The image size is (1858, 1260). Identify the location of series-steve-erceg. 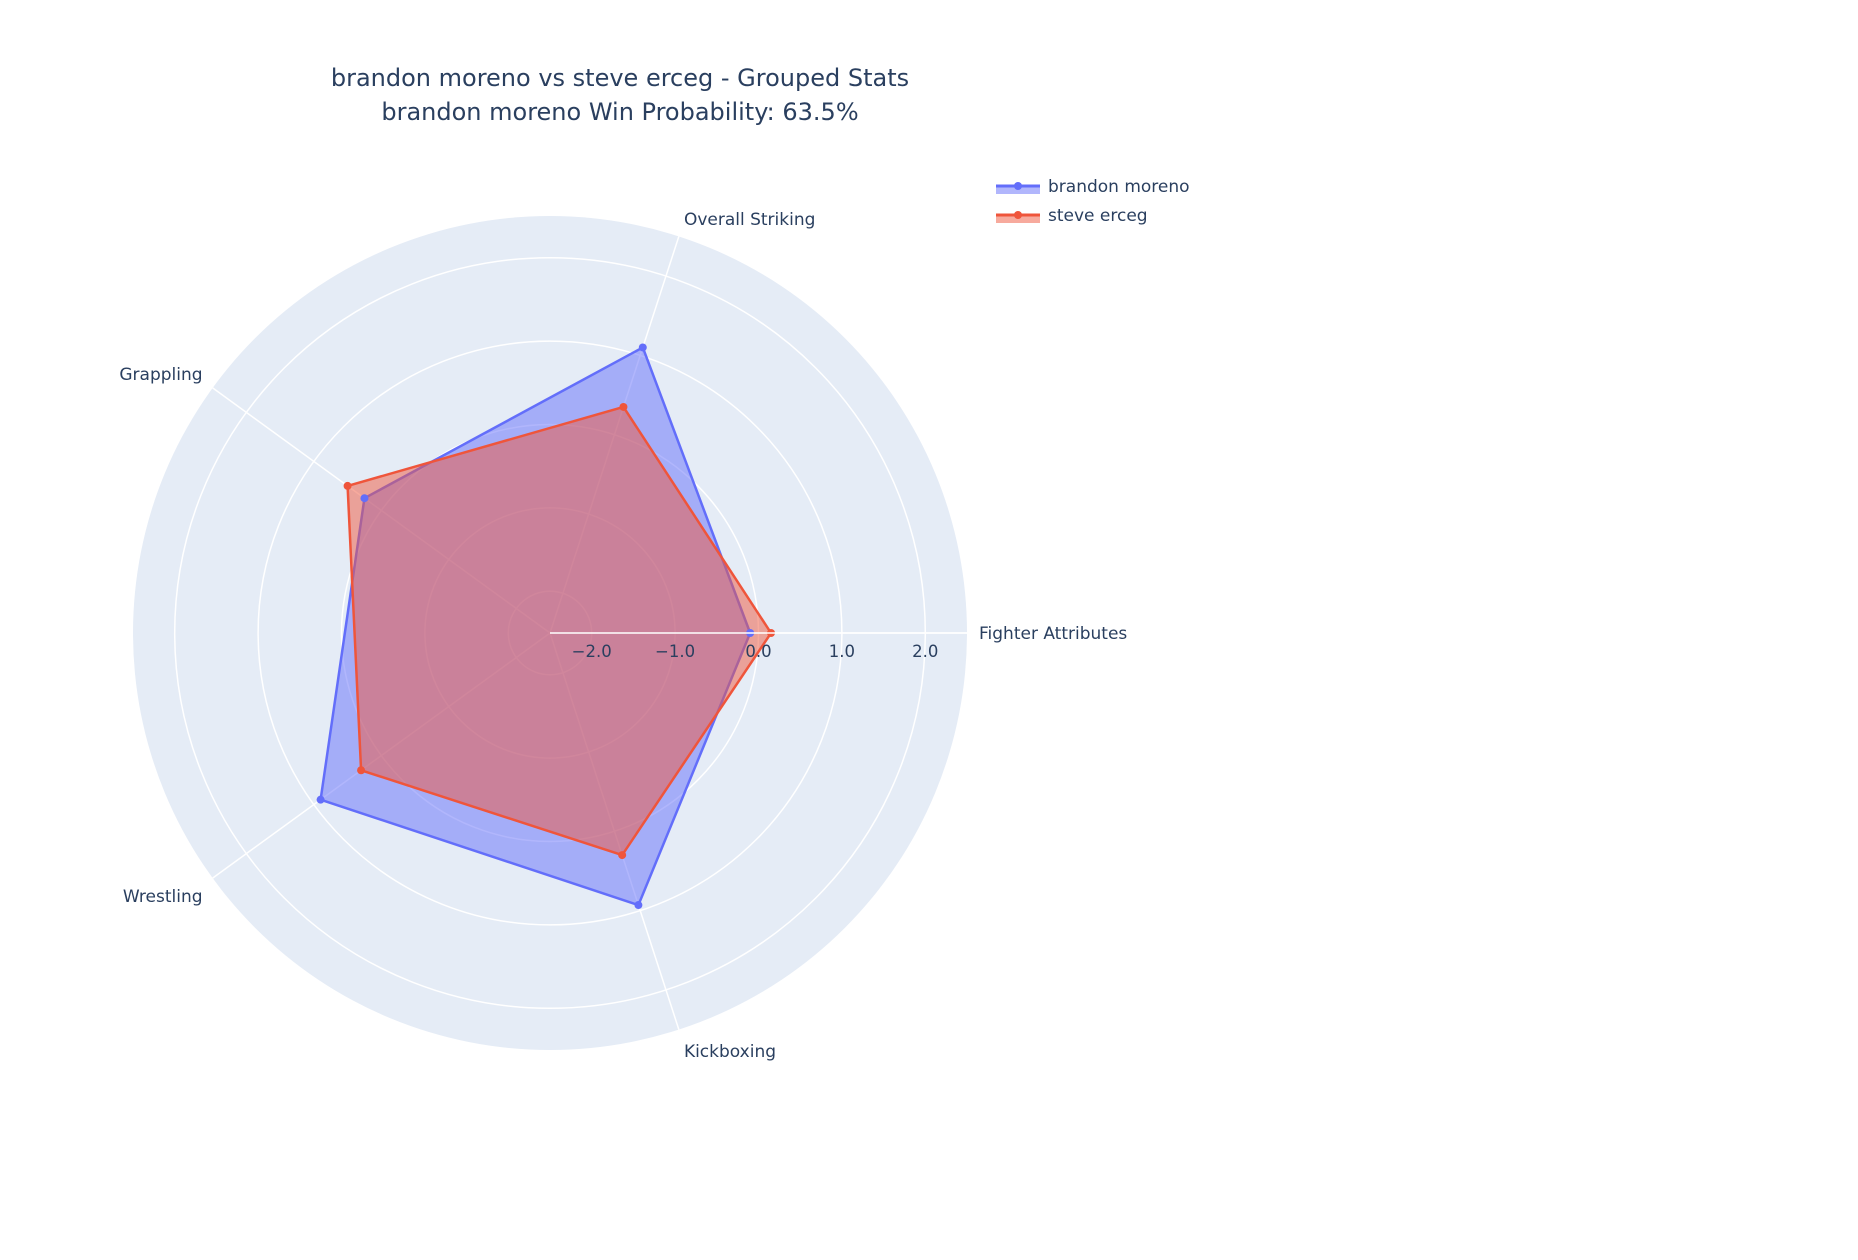
(559, 631).